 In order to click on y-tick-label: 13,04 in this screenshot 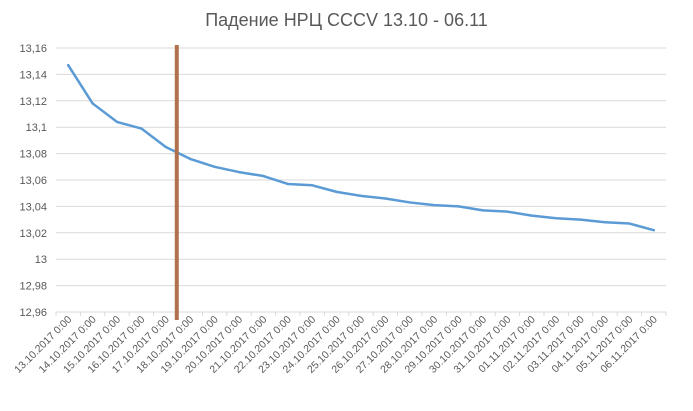, I will do `click(33, 207)`.